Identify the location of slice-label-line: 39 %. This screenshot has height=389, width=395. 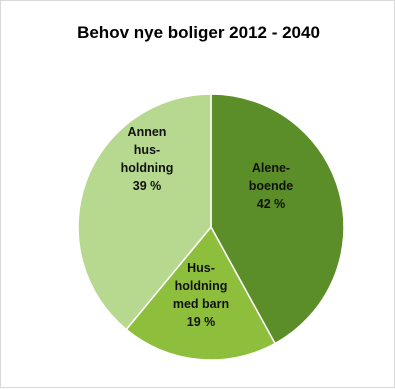
(147, 186).